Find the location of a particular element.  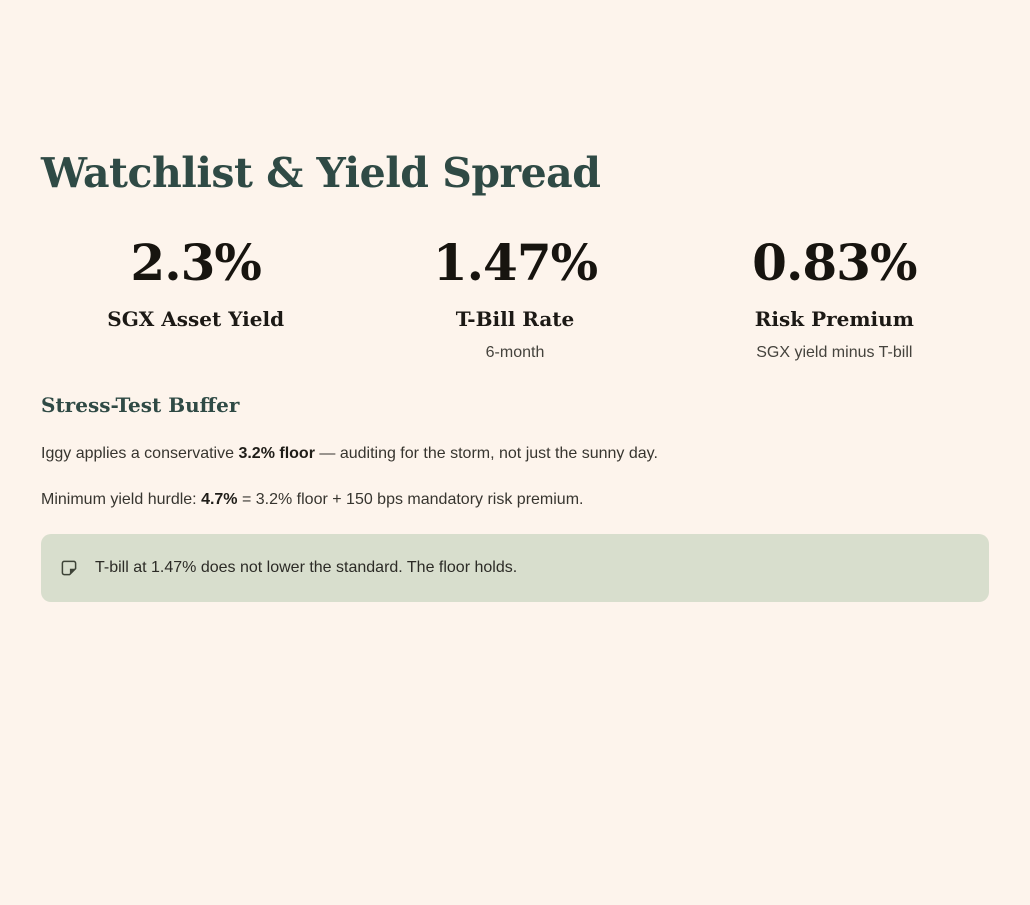

stat-label: Risk Premium is located at coordinates (834, 319).